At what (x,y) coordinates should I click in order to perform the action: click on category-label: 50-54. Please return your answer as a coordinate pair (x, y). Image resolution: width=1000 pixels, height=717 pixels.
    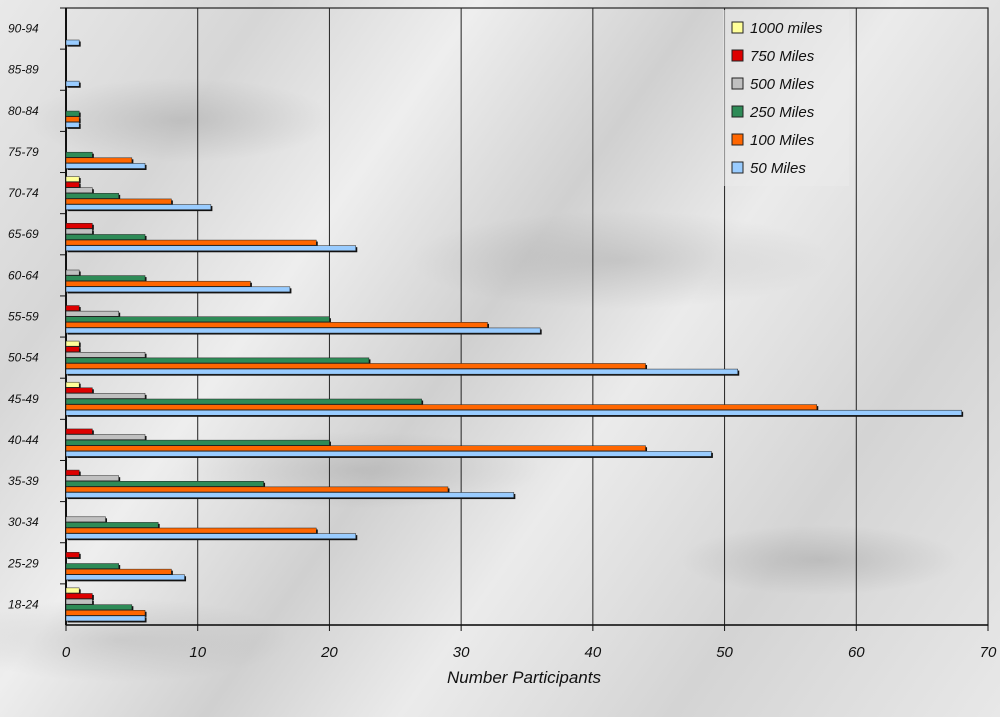
    Looking at the image, I should click on (23, 358).